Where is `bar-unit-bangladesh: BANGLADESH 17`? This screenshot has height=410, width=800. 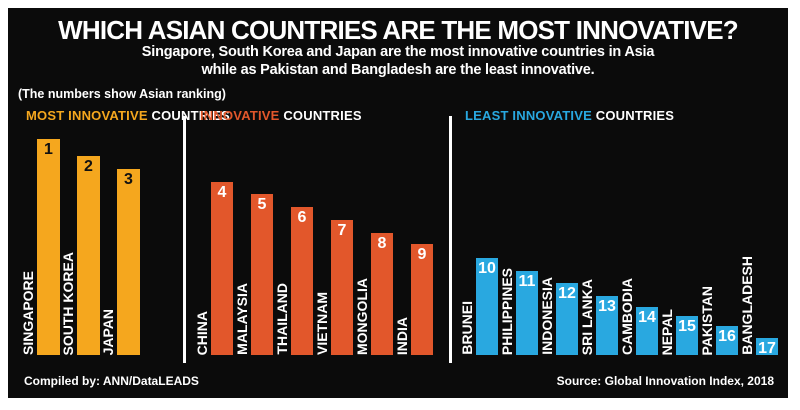
bar-unit-bangladesh: BANGLADESH 17 is located at coordinates (759, 306).